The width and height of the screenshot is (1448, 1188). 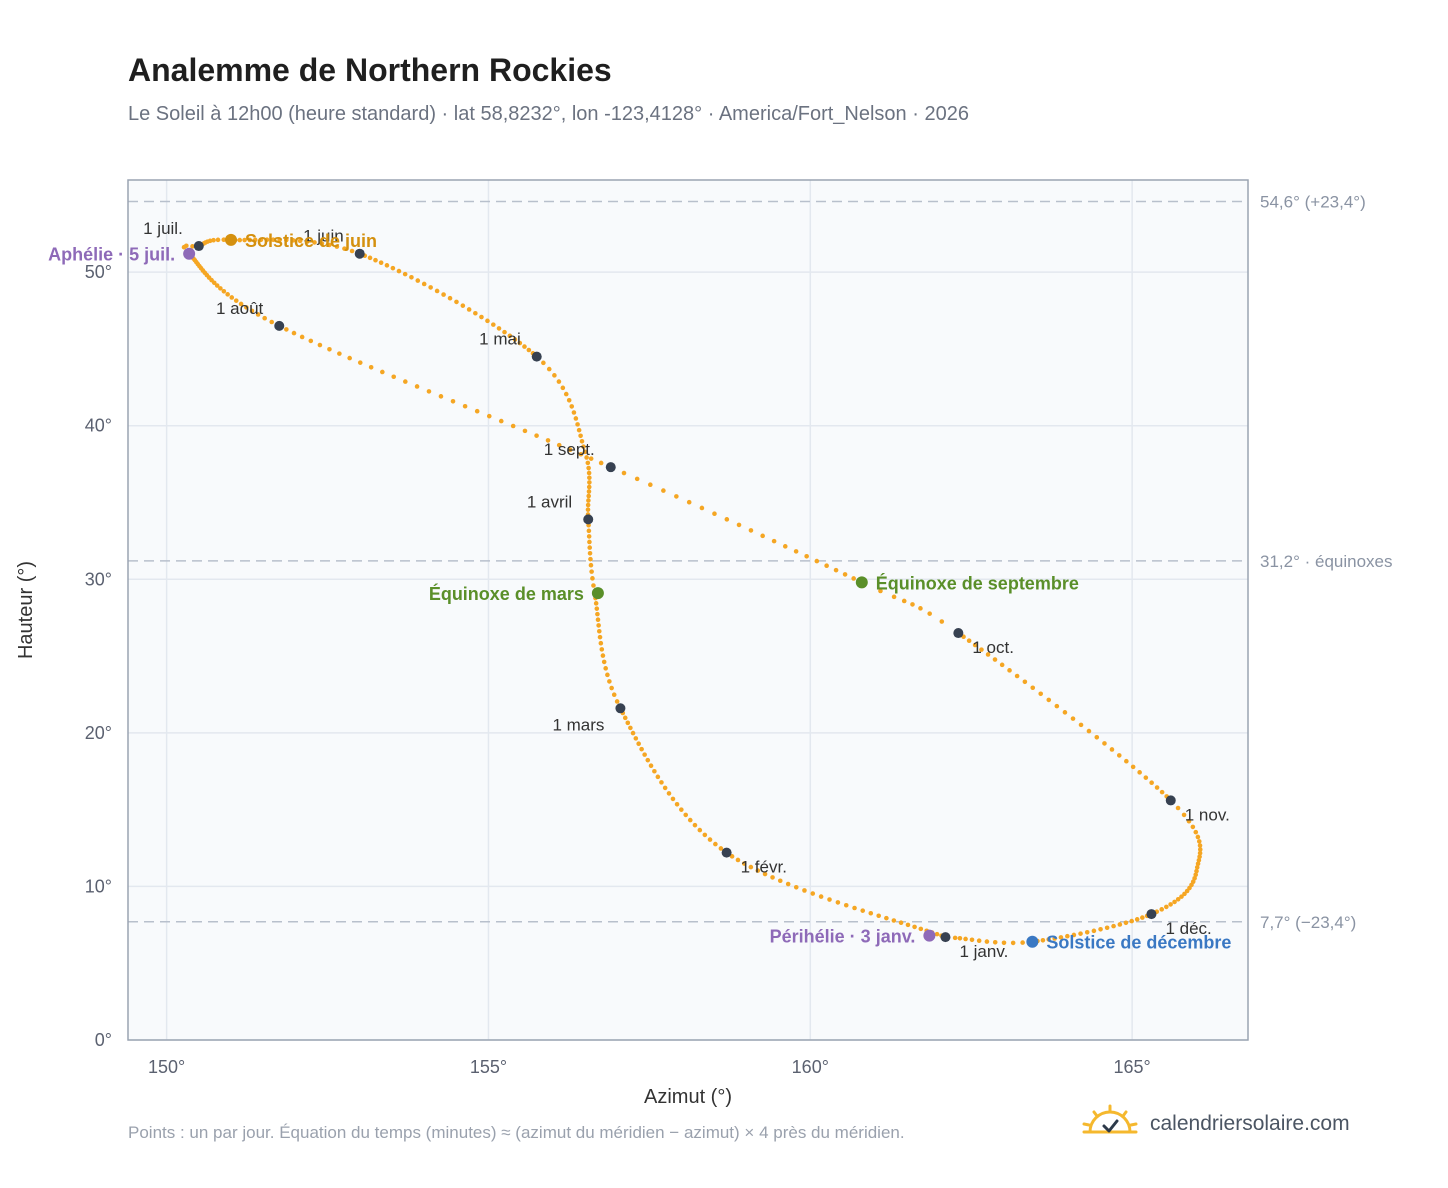 I want to click on brand-name: calendriersolaire.com, so click(x=1250, y=1123).